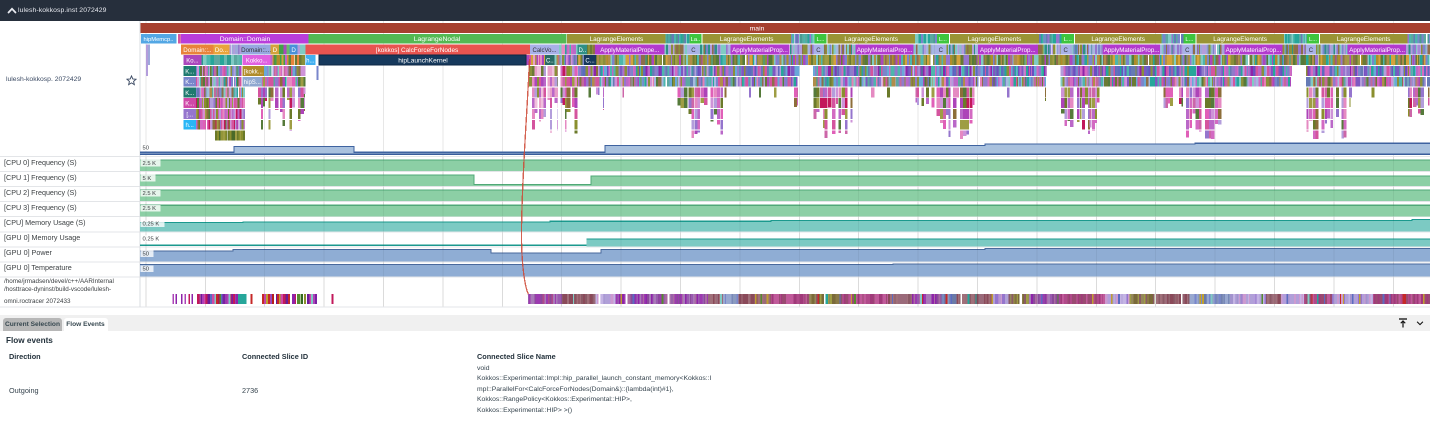 Image resolution: width=1430 pixels, height=422 pixels. I want to click on svg-text: LagrangeNodal, so click(437, 39).